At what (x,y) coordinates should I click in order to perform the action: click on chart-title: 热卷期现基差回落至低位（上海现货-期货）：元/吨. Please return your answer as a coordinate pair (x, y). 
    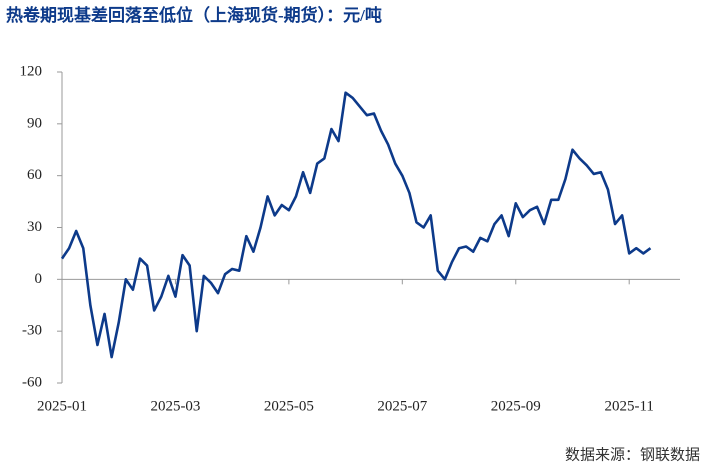
    Looking at the image, I should click on (194, 15).